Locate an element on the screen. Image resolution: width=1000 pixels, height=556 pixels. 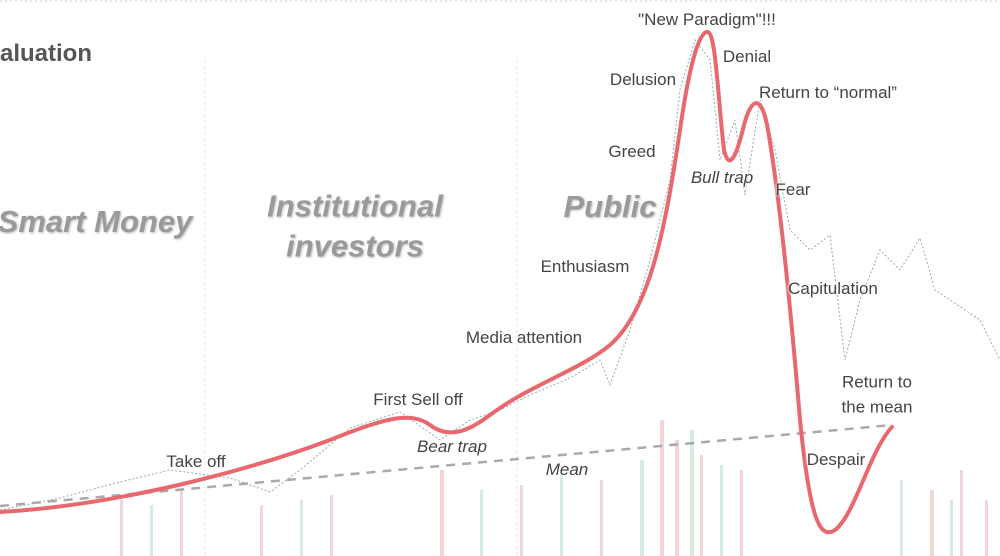
phase-label: Greed is located at coordinates (632, 151).